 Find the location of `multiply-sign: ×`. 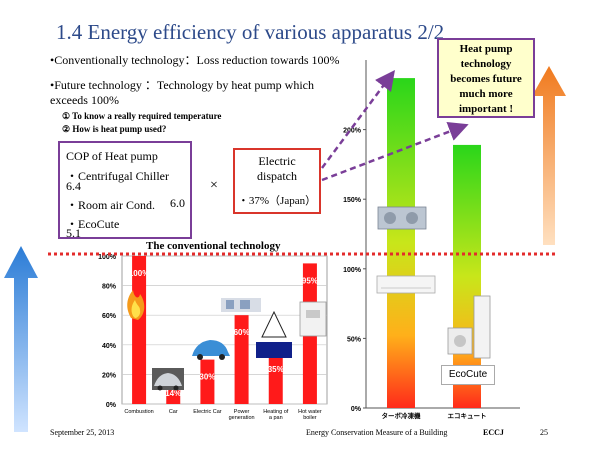

multiply-sign: × is located at coordinates (214, 185).